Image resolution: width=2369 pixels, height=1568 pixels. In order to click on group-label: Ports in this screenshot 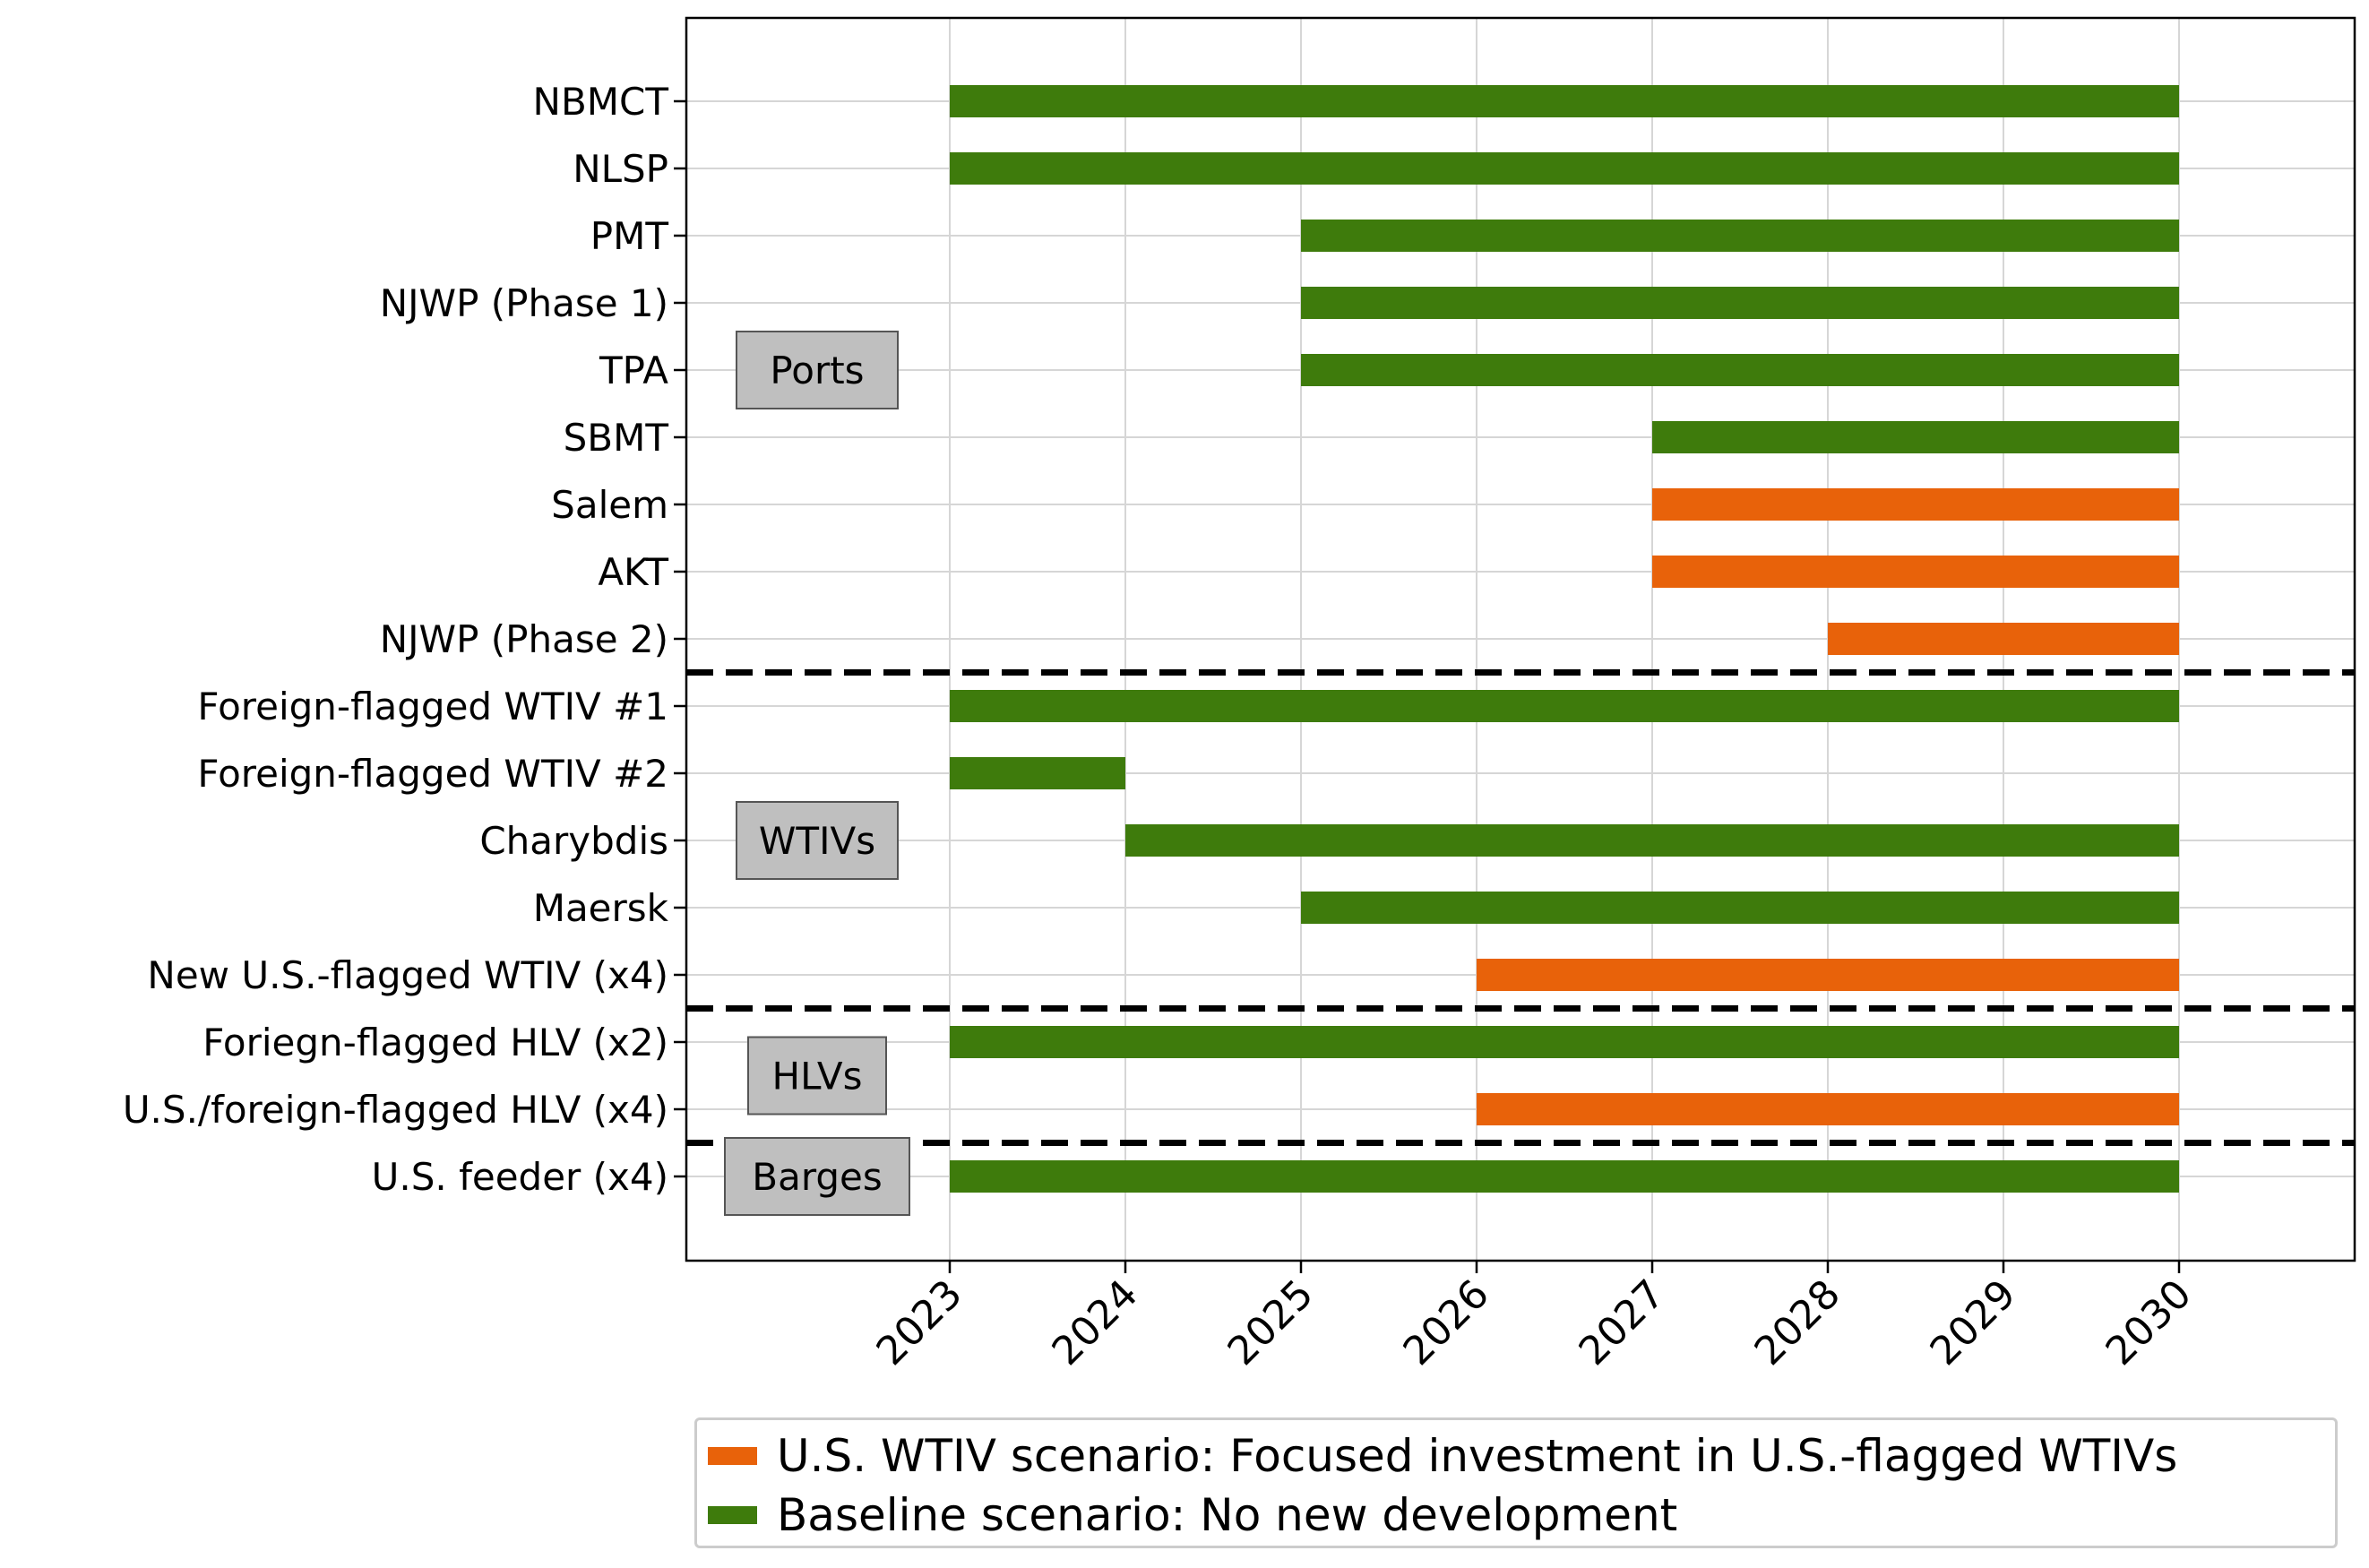, I will do `click(817, 370)`.